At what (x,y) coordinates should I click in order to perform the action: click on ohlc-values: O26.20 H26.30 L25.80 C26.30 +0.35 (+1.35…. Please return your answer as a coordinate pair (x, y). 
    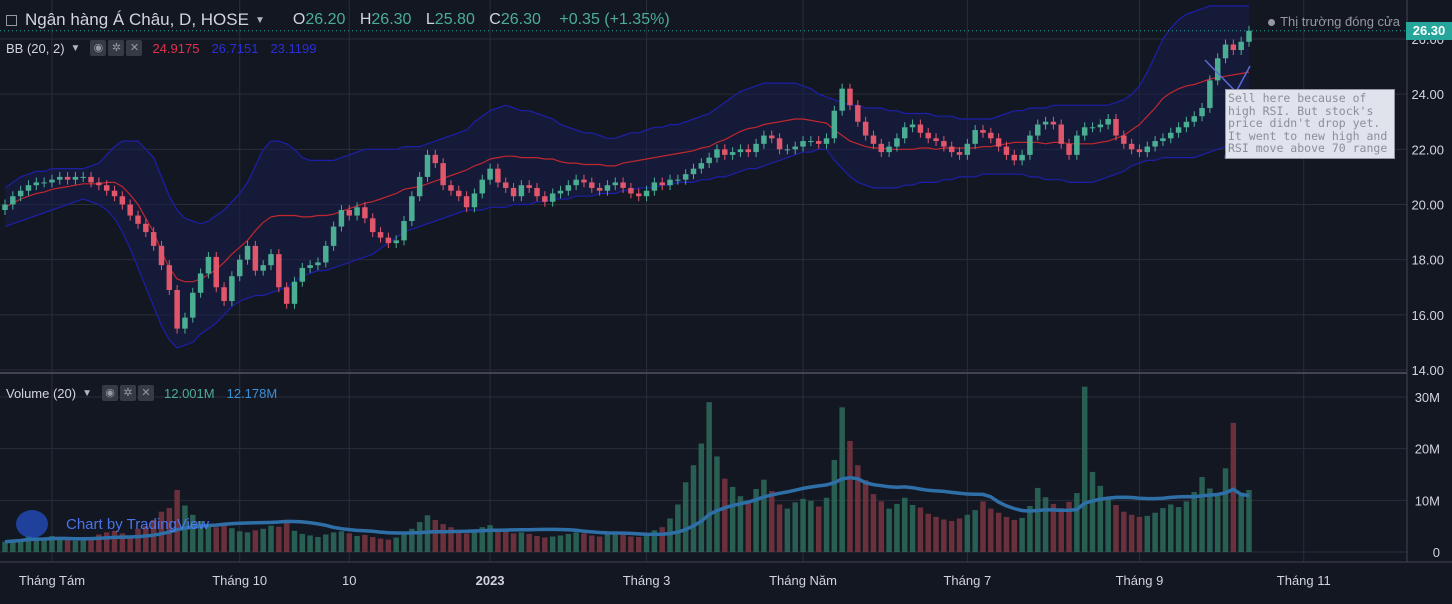
    Looking at the image, I should click on (476, 20).